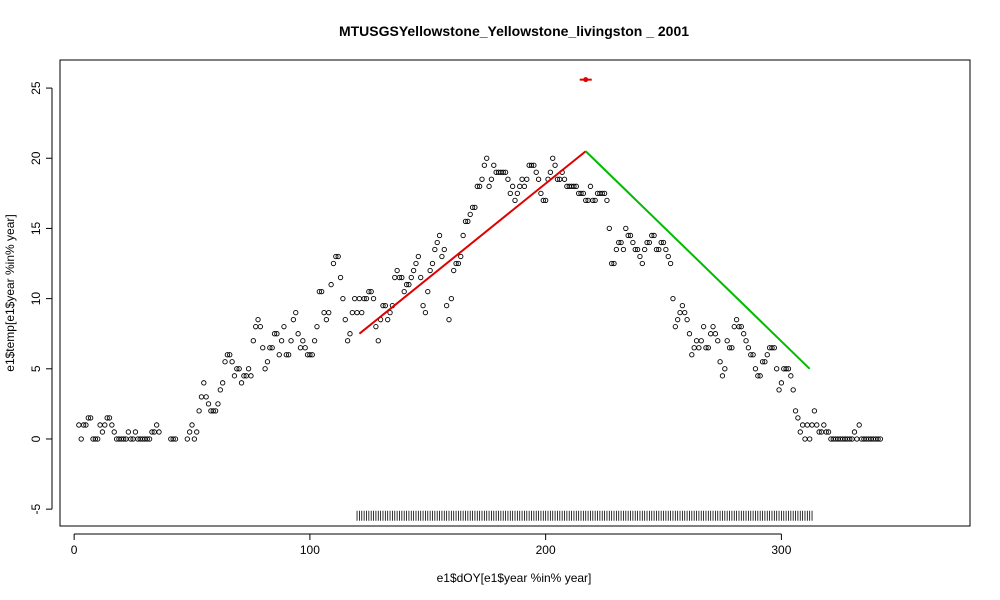 The height and width of the screenshot is (600, 1000). What do you see at coordinates (310, 550) in the screenshot?
I see `x-tick-label: 100` at bounding box center [310, 550].